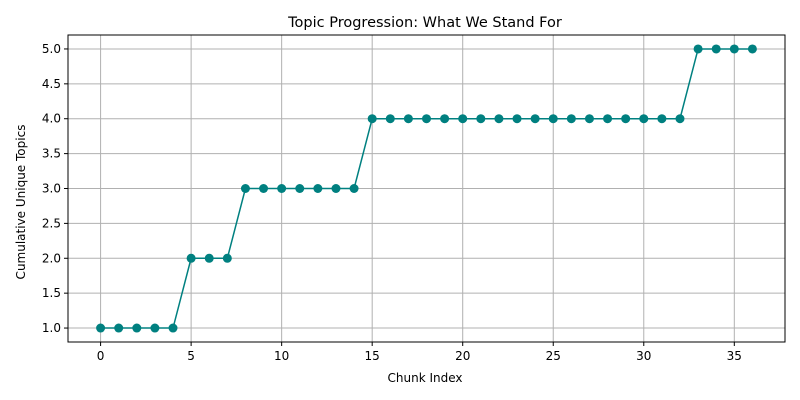 Image resolution: width=800 pixels, height=400 pixels. Describe the element at coordinates (51, 223) in the screenshot. I see `y-tick-label: 2.5` at that location.